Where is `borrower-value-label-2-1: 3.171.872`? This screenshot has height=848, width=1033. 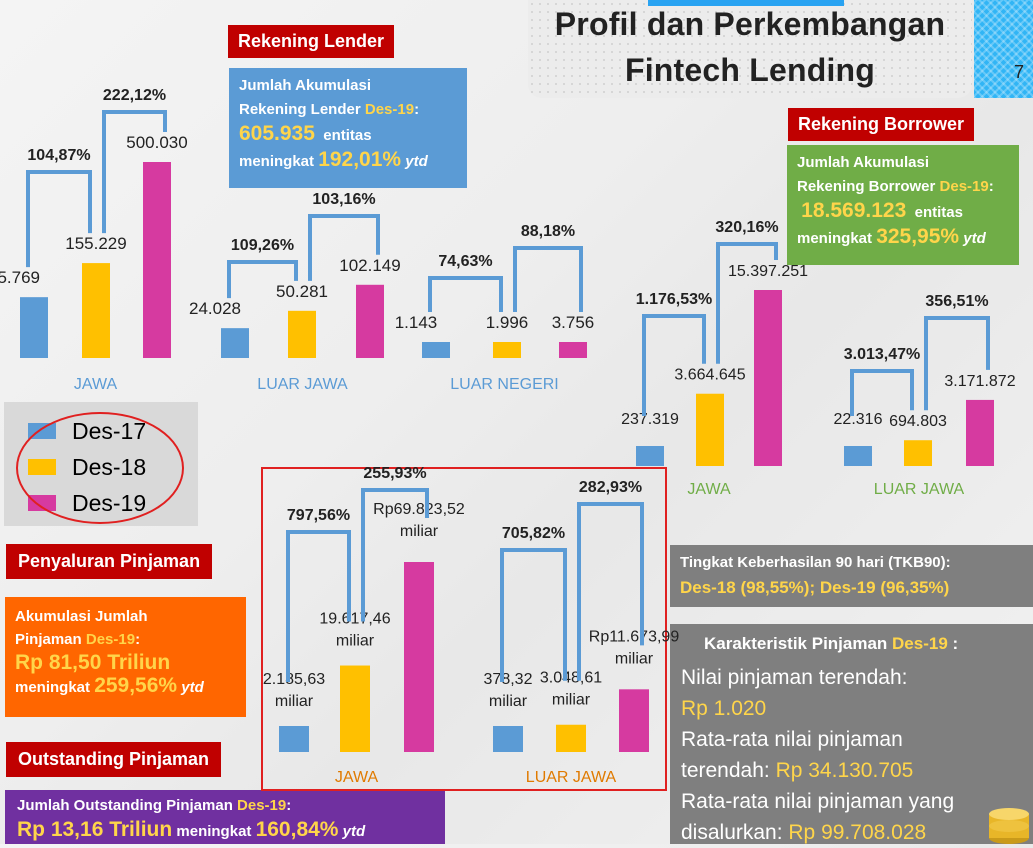
borrower-value-label-2-1: 3.171.872 is located at coordinates (979, 381).